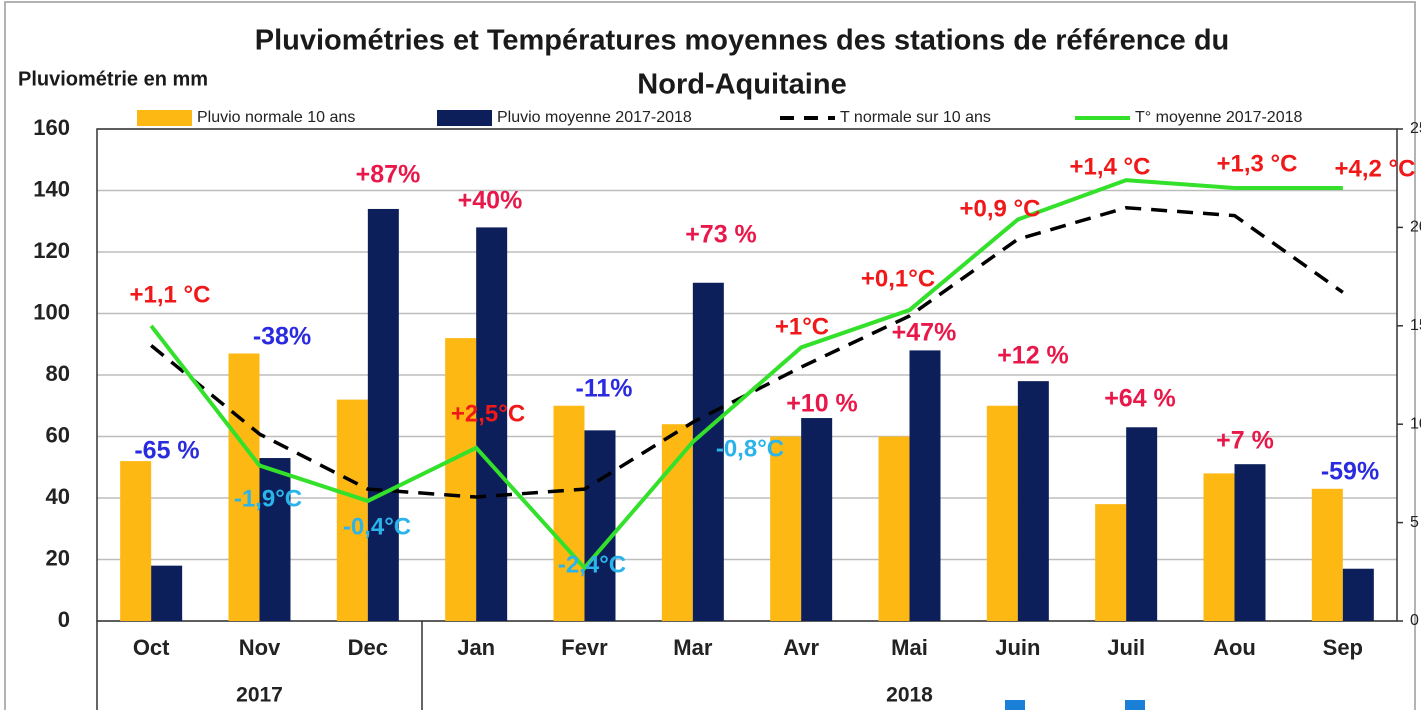 Image resolution: width=1421 pixels, height=710 pixels. I want to click on legend-label: T° moyenne 2017-2018, so click(1219, 117).